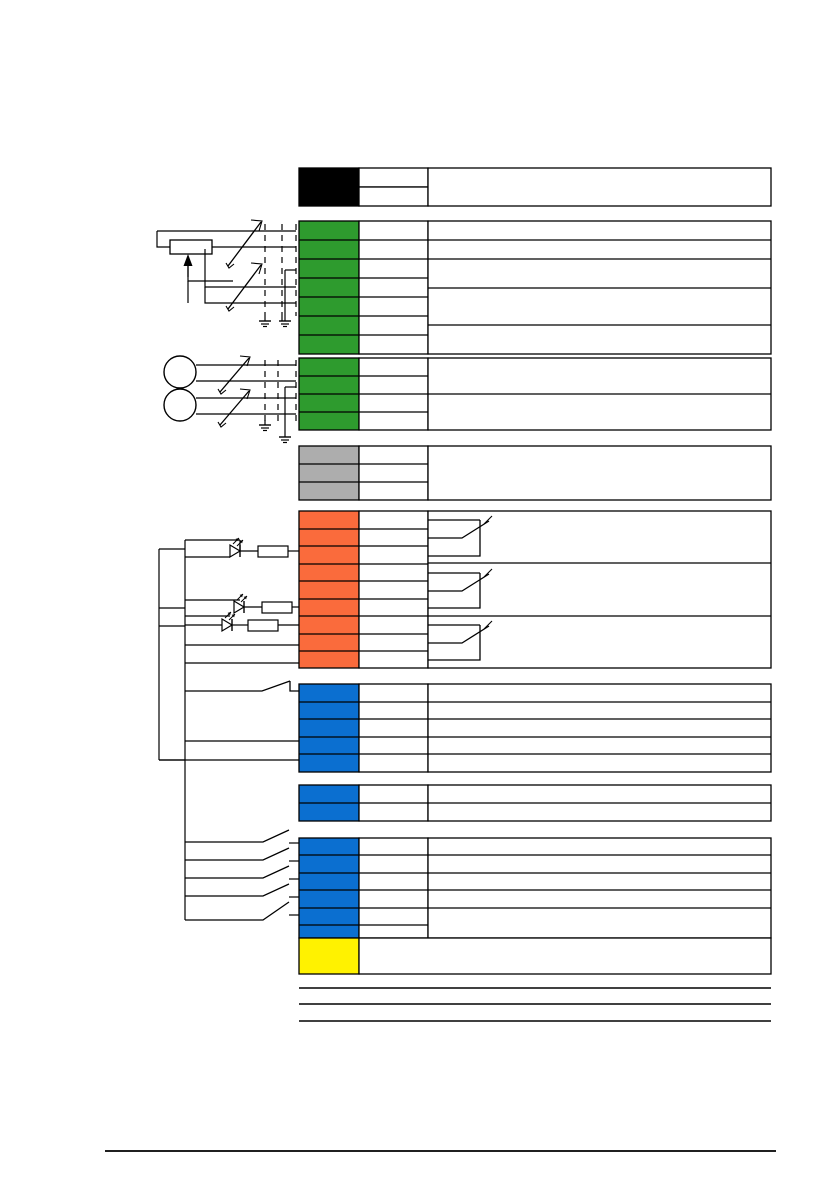 This screenshot has height=1192, width=838. What do you see at coordinates (329, 473) in the screenshot?
I see `terminal-swatch-gray` at bounding box center [329, 473].